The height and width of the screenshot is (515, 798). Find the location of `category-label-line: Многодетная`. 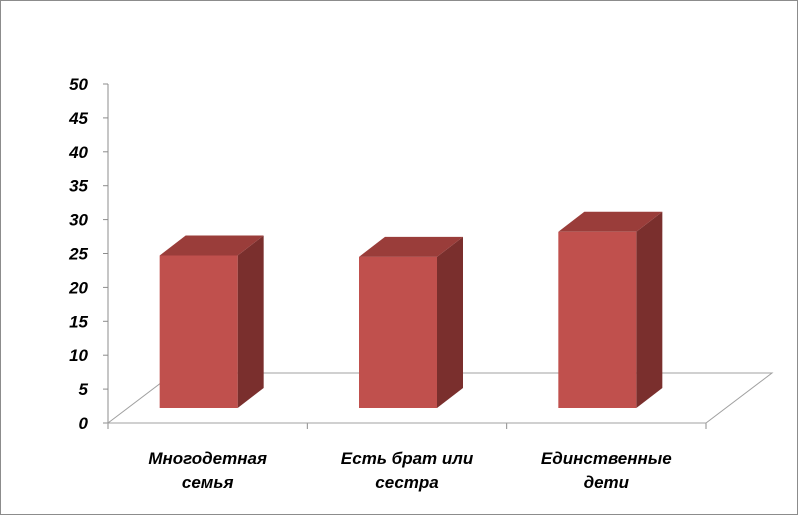

category-label-line: Многодетная is located at coordinates (207, 458).